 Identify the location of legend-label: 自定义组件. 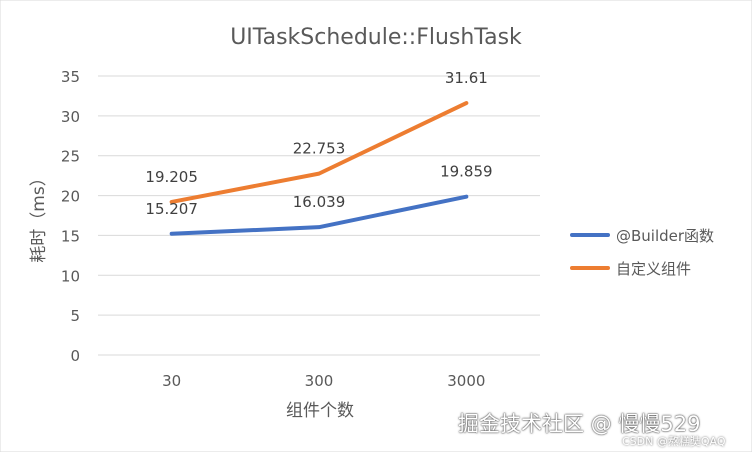
(653, 269).